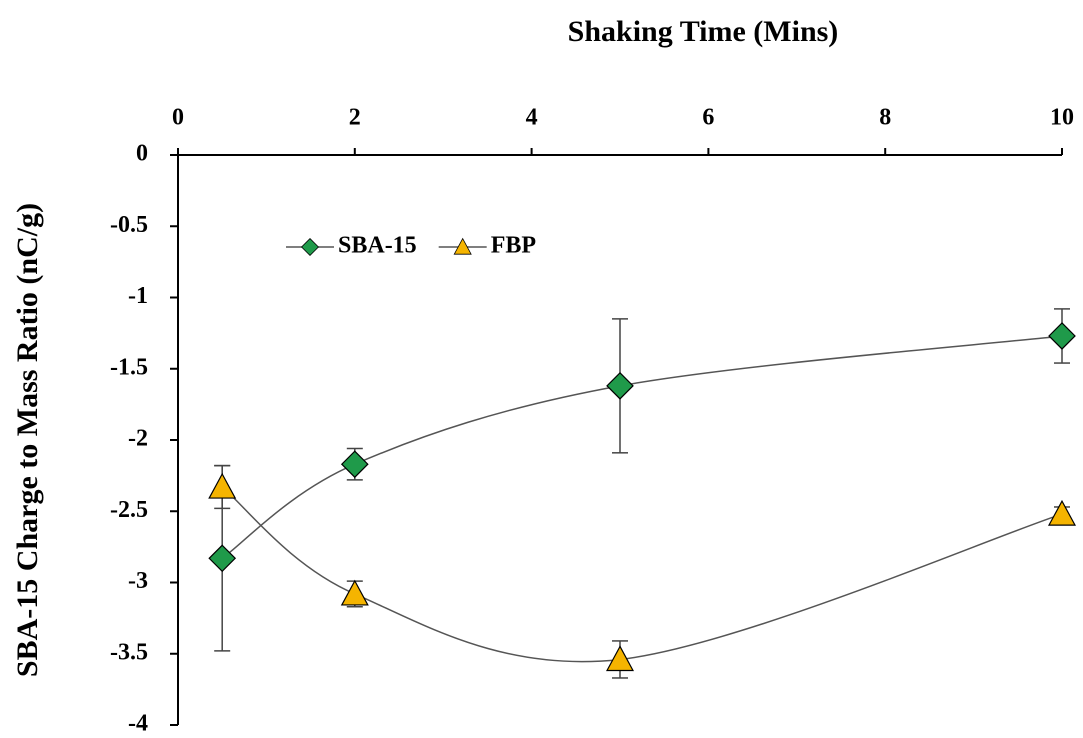  I want to click on x-tick-label: 4, so click(532, 118).